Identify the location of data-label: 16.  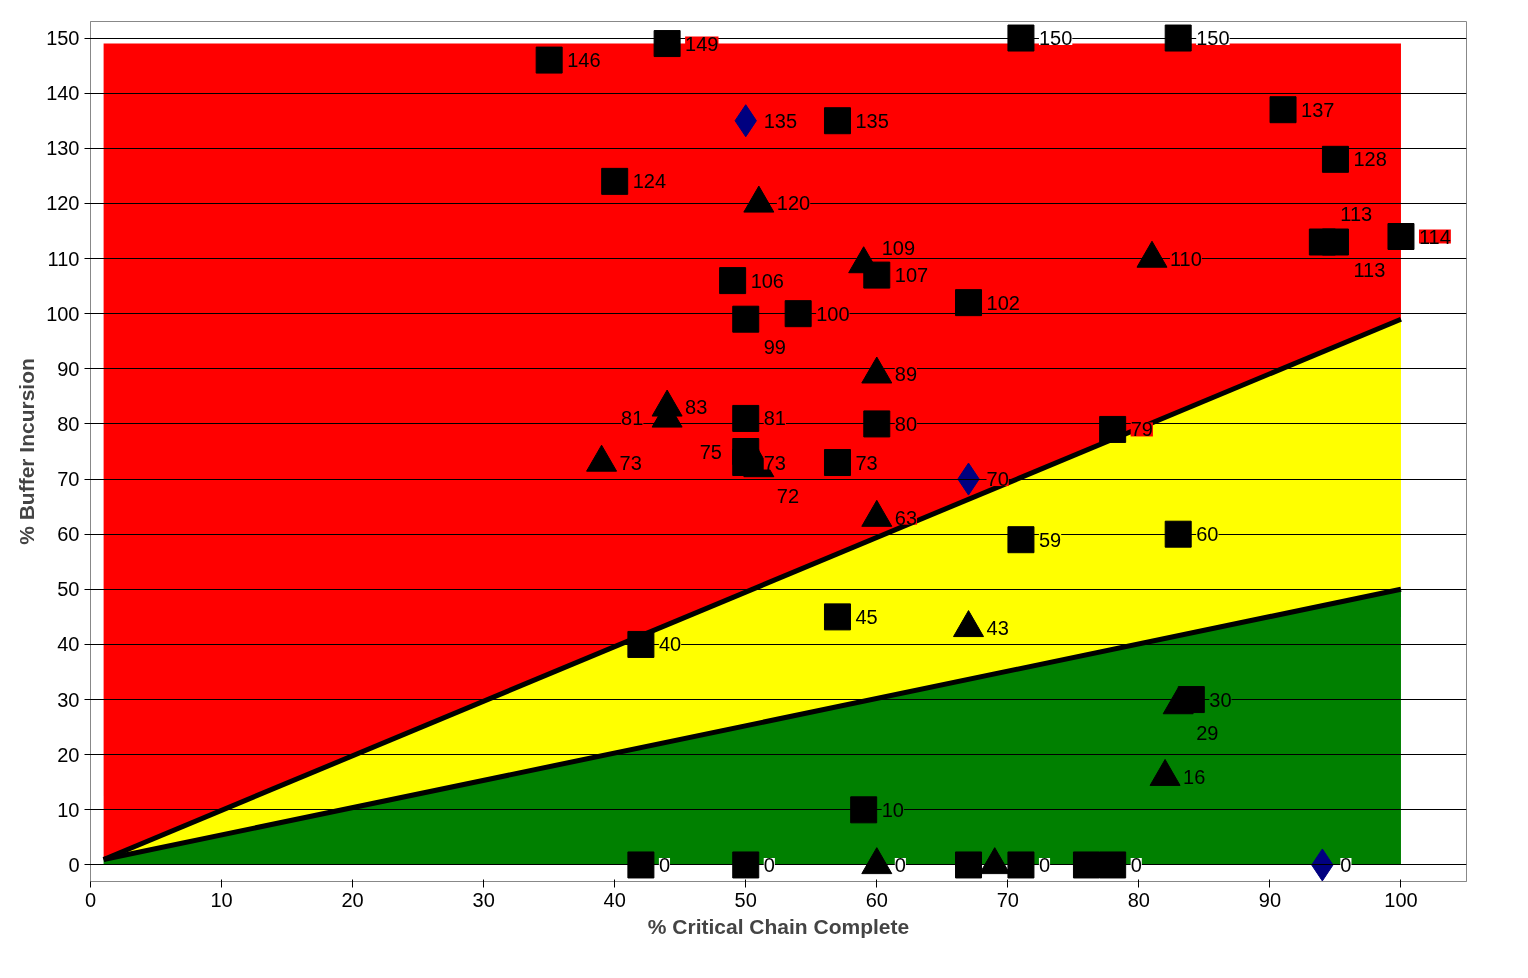
(1194, 776).